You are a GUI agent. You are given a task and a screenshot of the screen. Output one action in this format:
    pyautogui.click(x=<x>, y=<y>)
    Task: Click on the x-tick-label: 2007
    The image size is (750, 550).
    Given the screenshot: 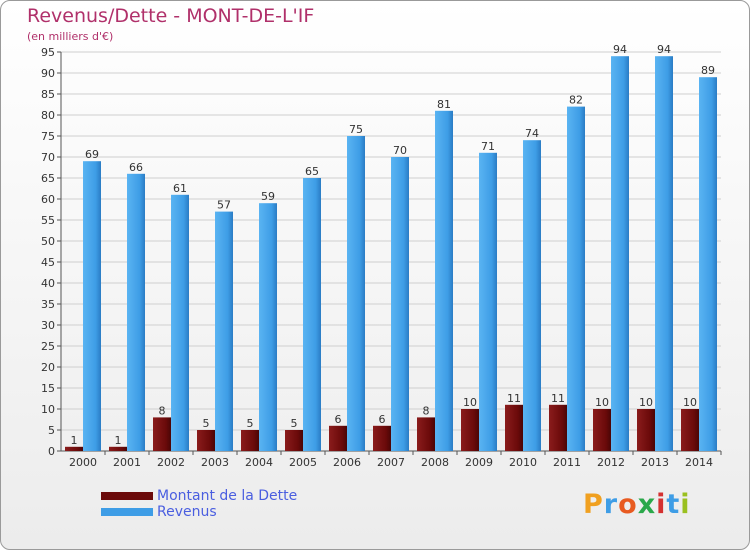 What is the action you would take?
    pyautogui.click(x=391, y=462)
    